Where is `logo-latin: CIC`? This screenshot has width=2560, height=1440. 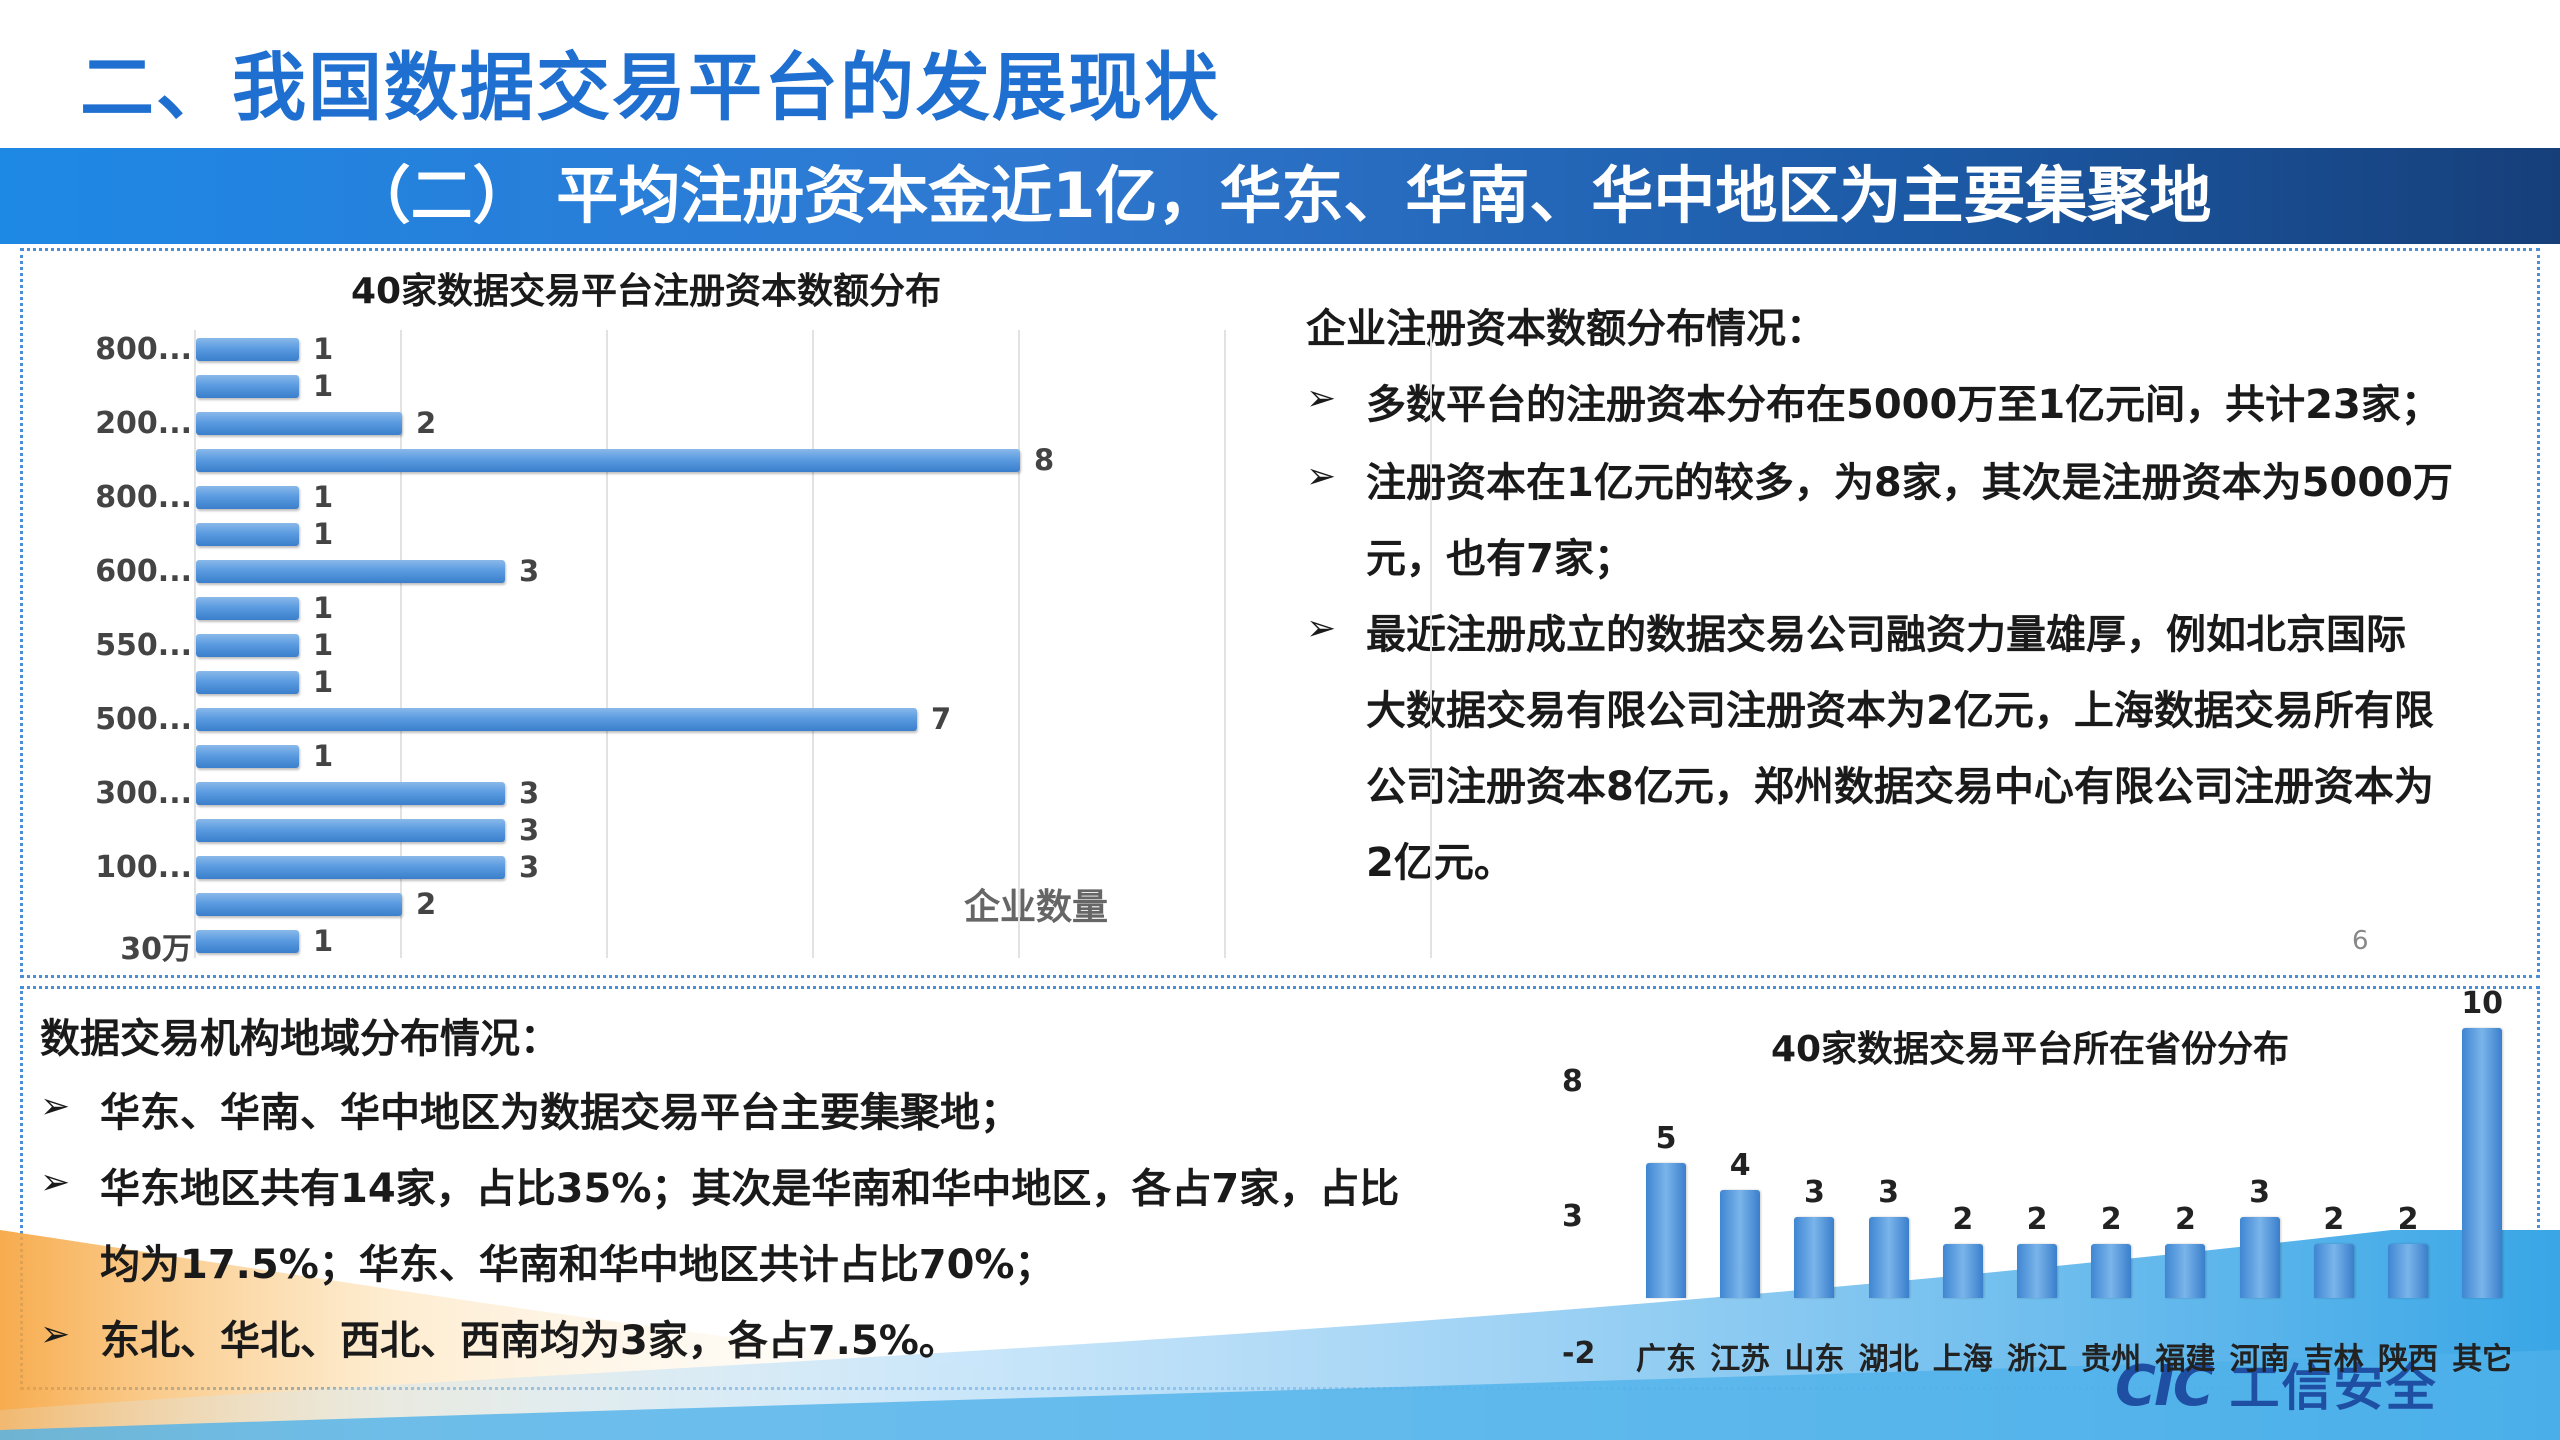
logo-latin: CIC is located at coordinates (2164, 1386).